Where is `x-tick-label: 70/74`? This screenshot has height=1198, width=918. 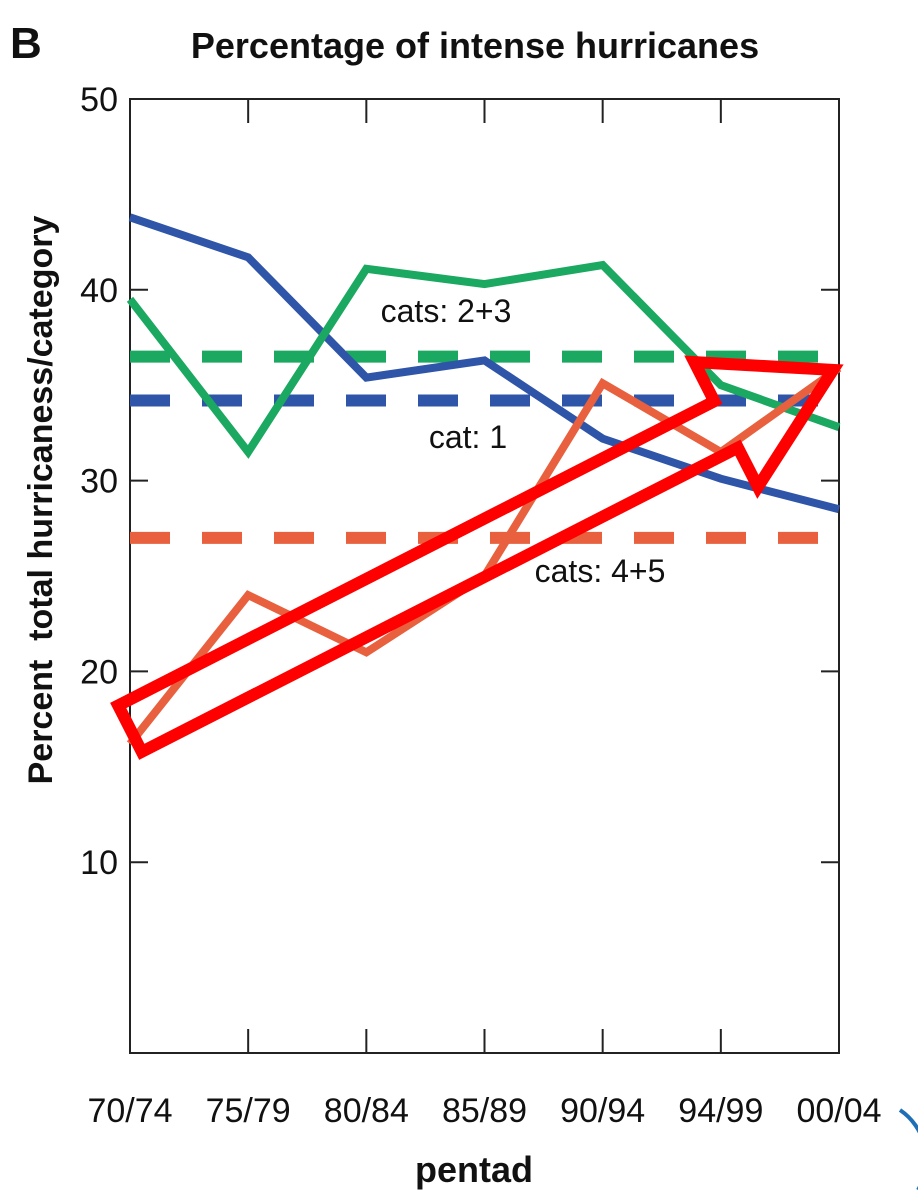 x-tick-label: 70/74 is located at coordinates (129, 1111).